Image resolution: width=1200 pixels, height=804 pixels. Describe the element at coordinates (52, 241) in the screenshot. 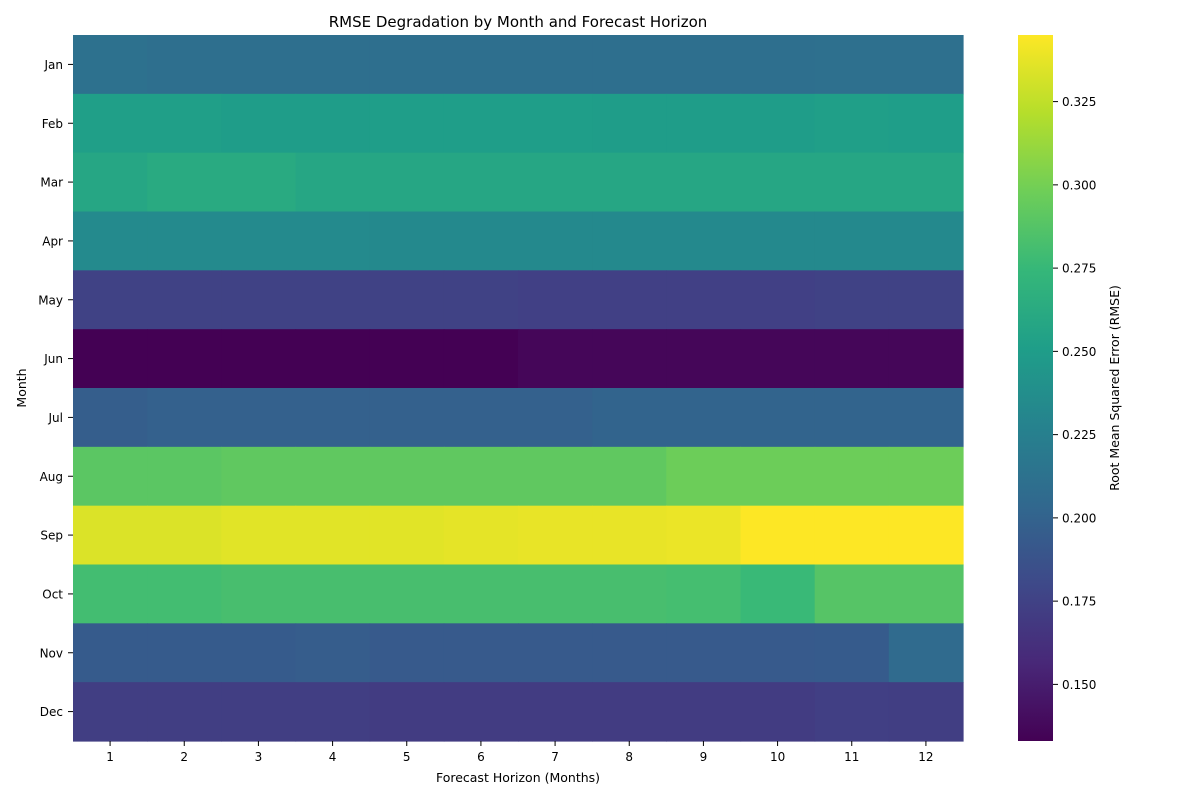

I see `y-tick-label: Apr` at that location.